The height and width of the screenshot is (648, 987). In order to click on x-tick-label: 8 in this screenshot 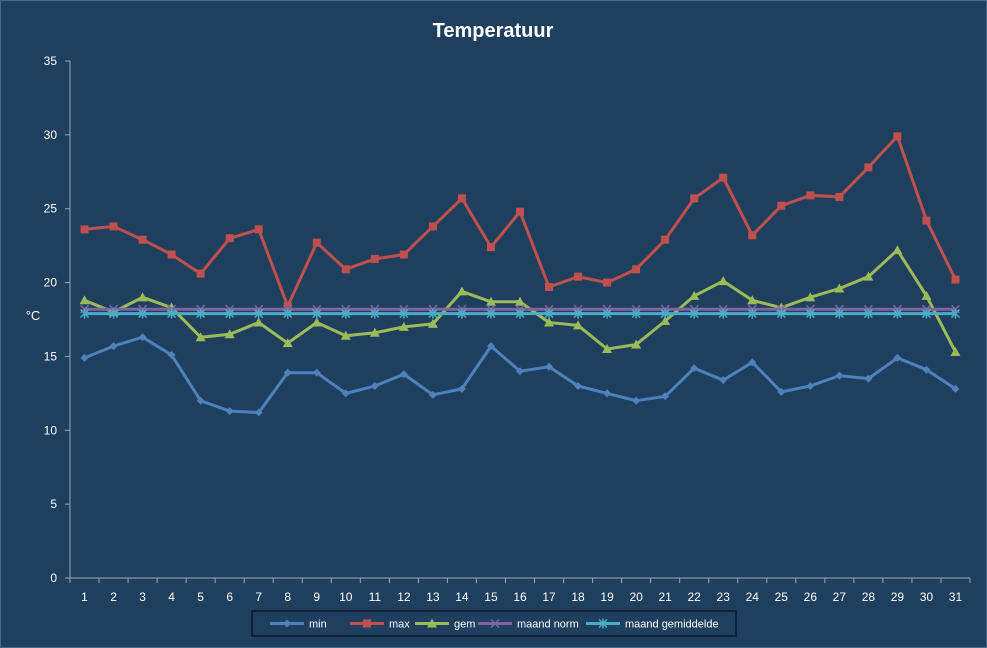, I will do `click(287, 597)`.